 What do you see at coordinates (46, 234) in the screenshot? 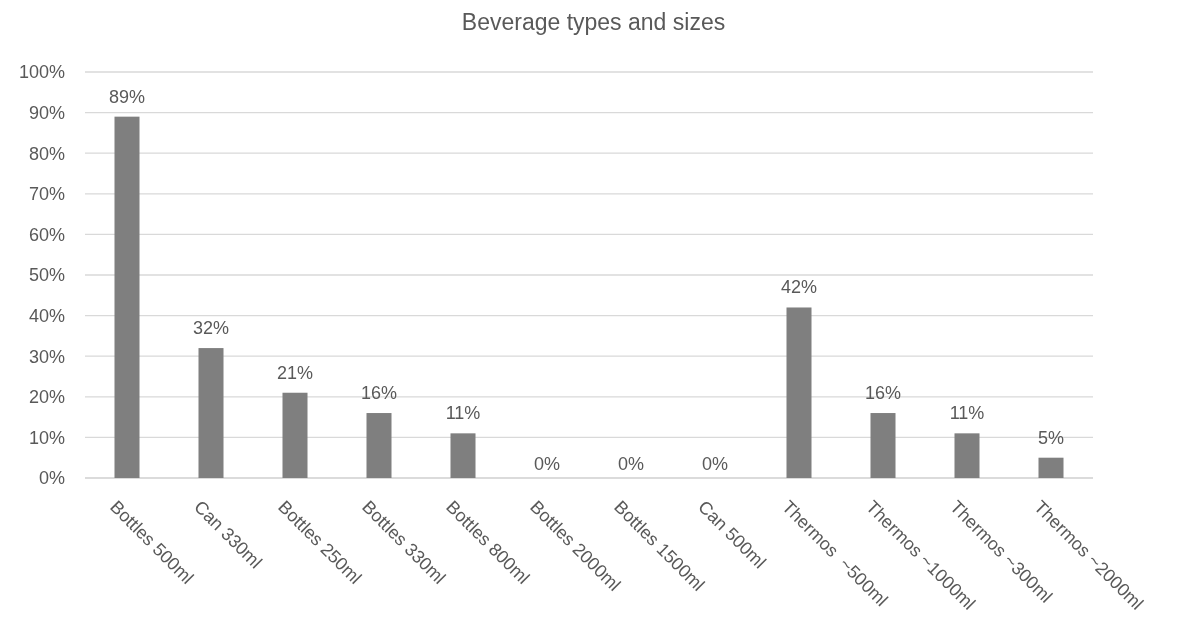
I see `y-tick-label: 60%` at bounding box center [46, 234].